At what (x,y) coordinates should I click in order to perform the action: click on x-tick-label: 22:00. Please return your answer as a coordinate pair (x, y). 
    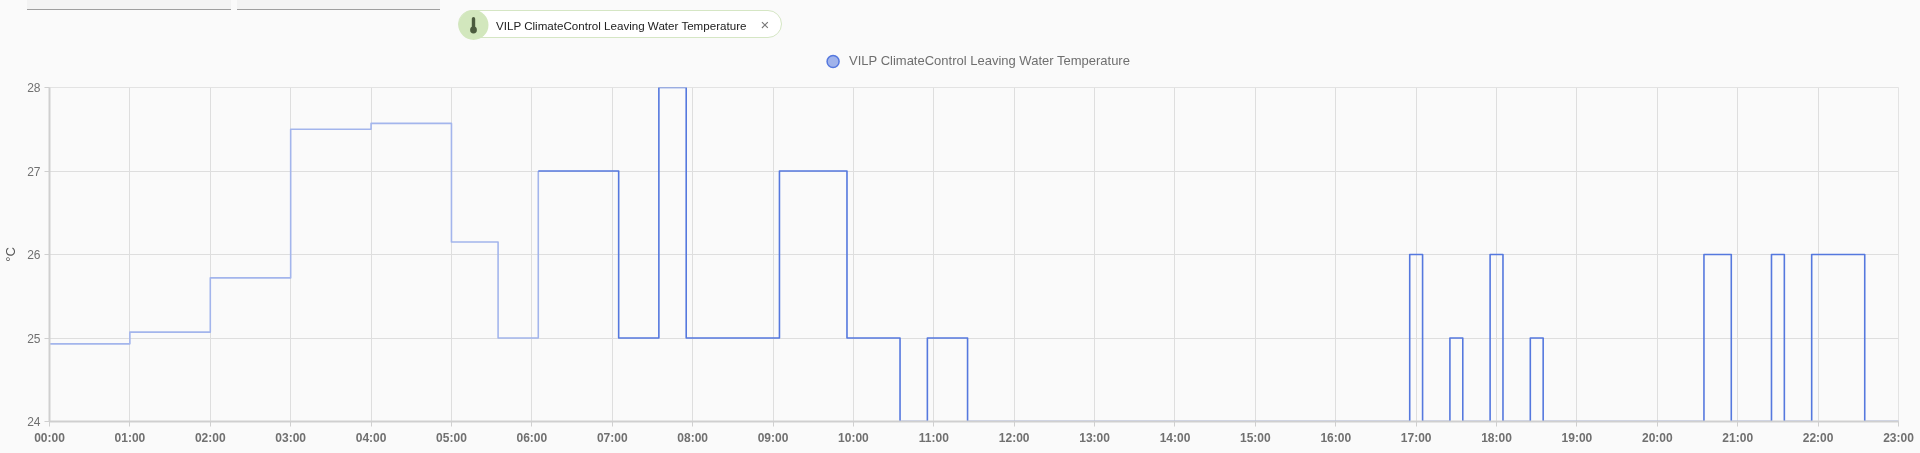
    Looking at the image, I should click on (1818, 437).